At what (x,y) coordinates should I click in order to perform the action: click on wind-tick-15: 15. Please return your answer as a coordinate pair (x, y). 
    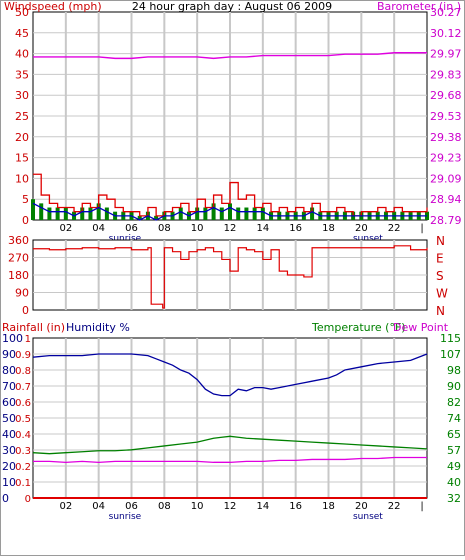
    Looking at the image, I should click on (22, 158).